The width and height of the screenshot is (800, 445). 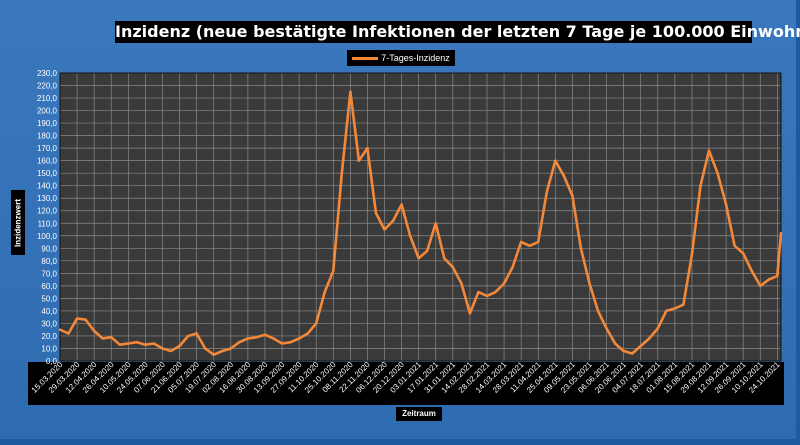 I want to click on x-tick-band, so click(x=406, y=383).